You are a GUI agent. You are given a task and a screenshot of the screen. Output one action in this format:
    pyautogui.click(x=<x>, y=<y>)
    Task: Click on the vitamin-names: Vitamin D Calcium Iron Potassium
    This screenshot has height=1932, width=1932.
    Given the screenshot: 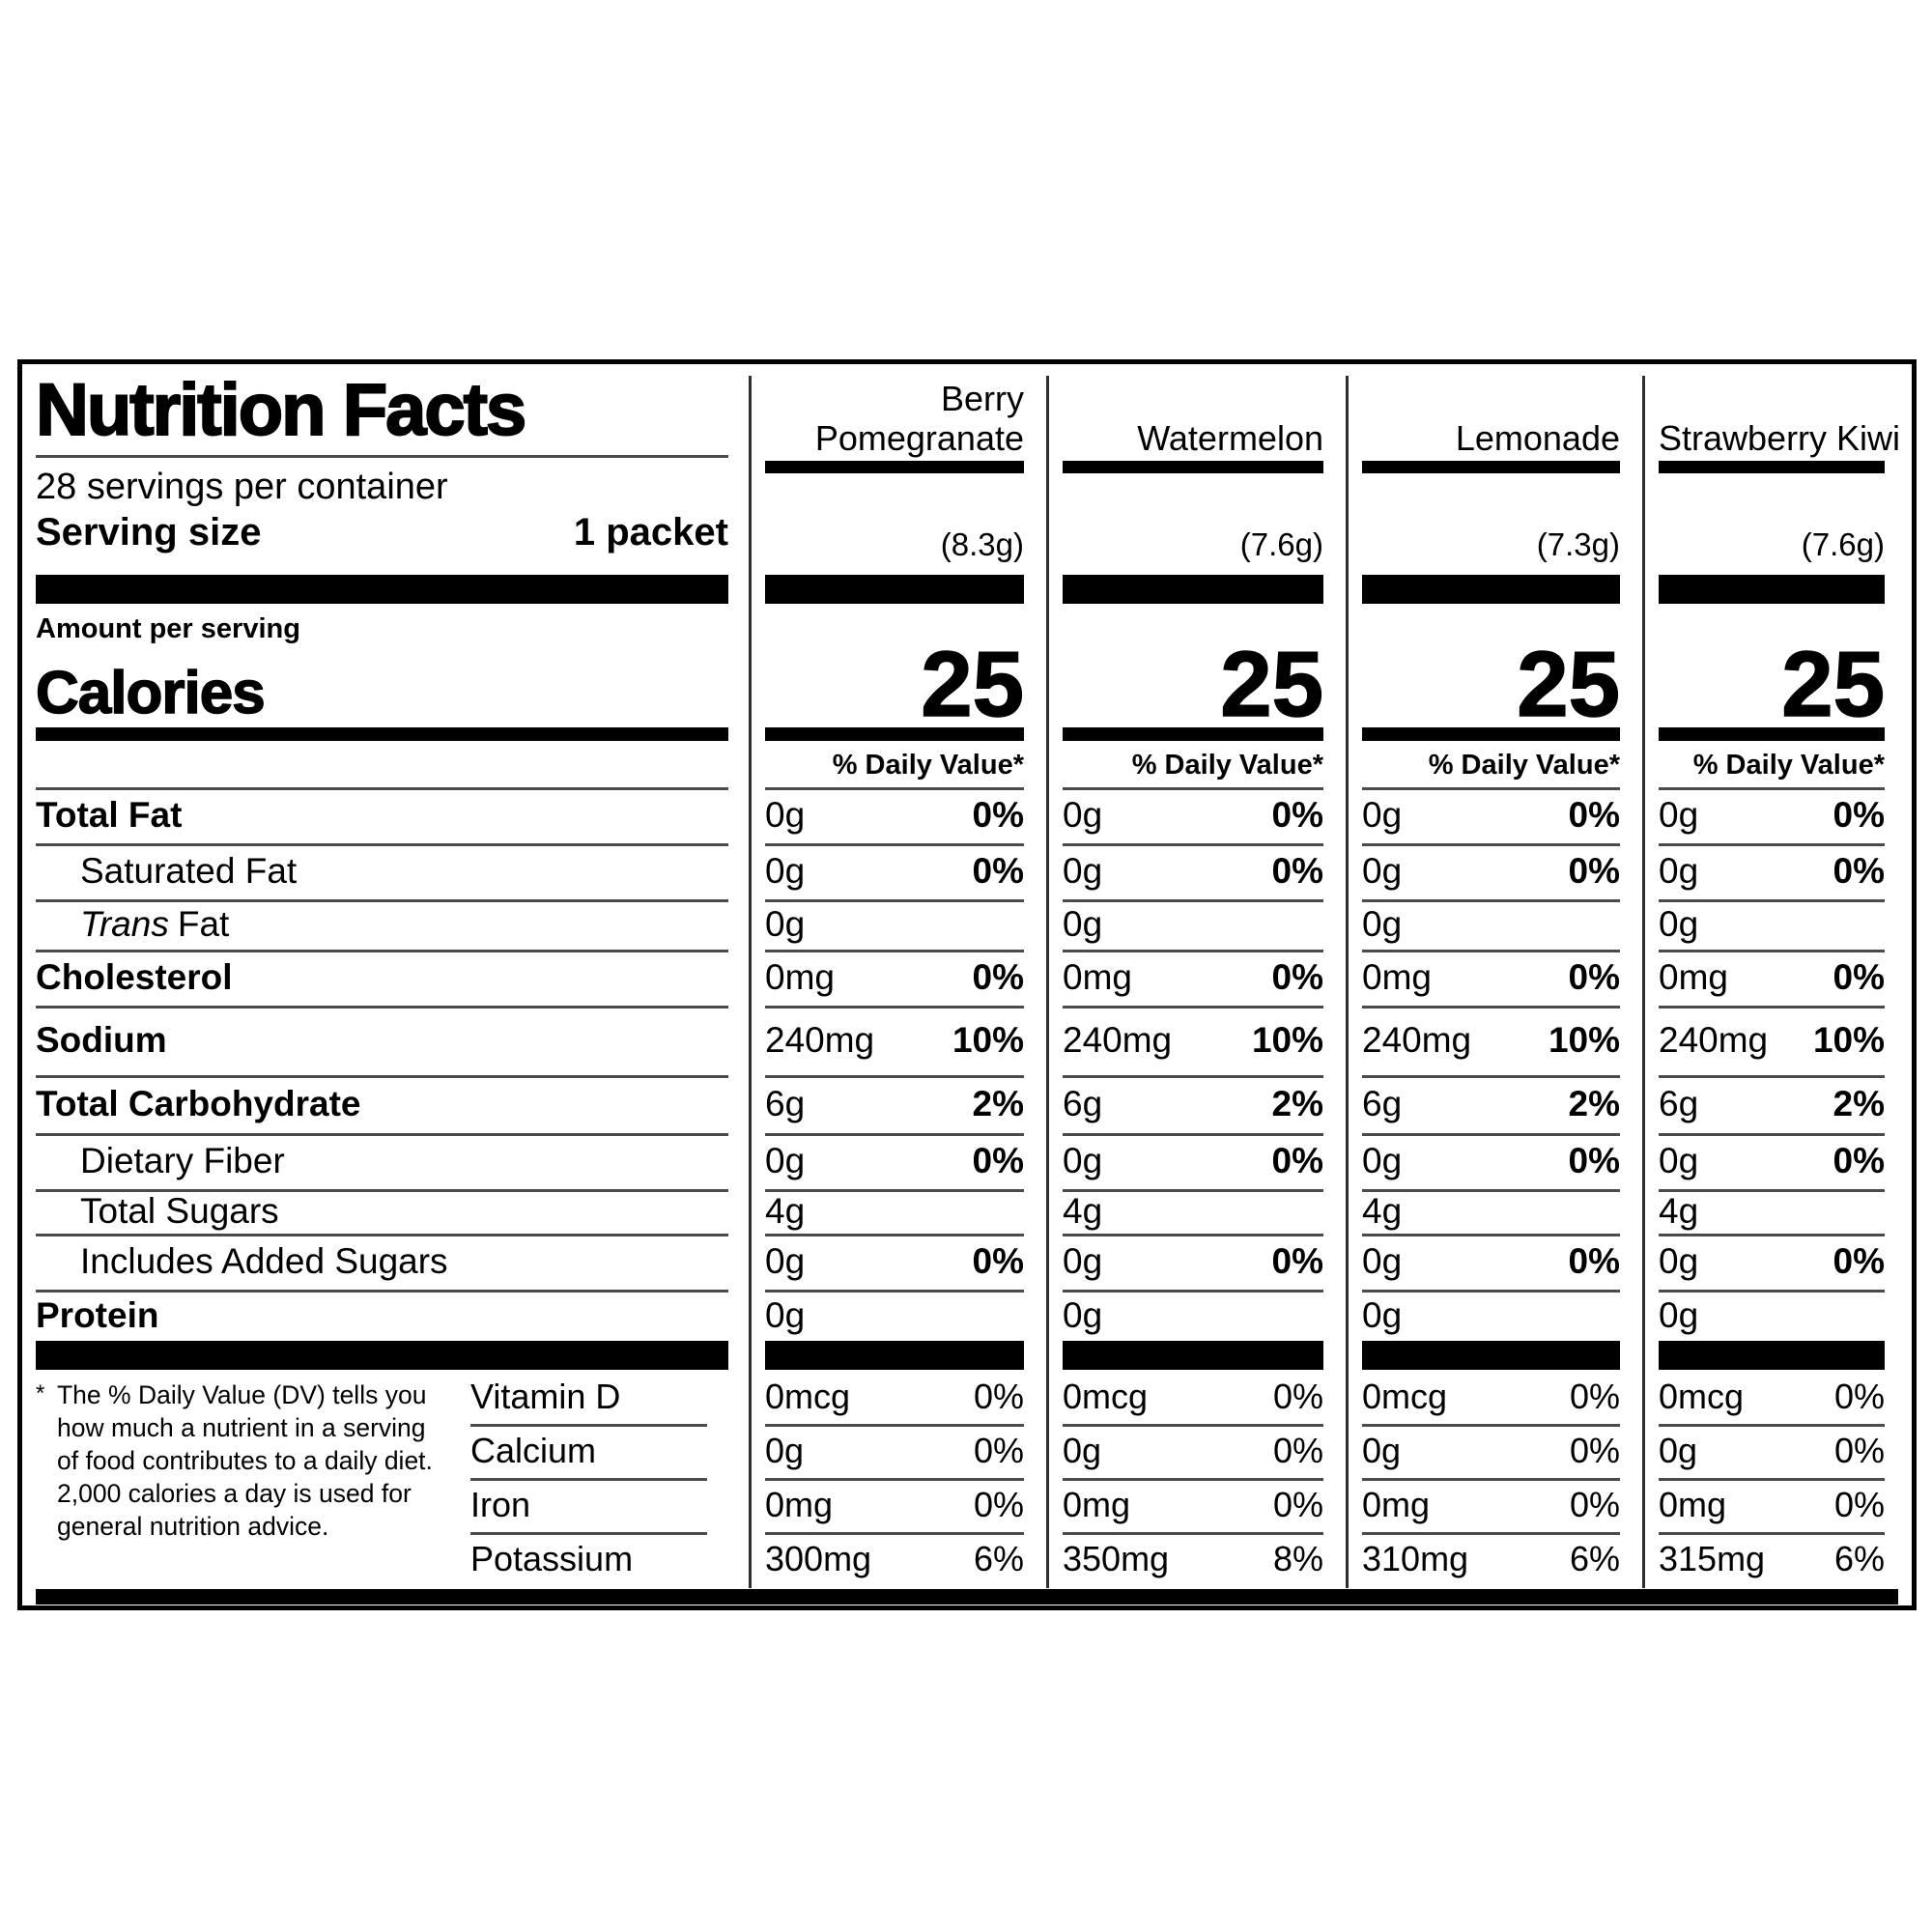 What is the action you would take?
    pyautogui.click(x=588, y=1478)
    